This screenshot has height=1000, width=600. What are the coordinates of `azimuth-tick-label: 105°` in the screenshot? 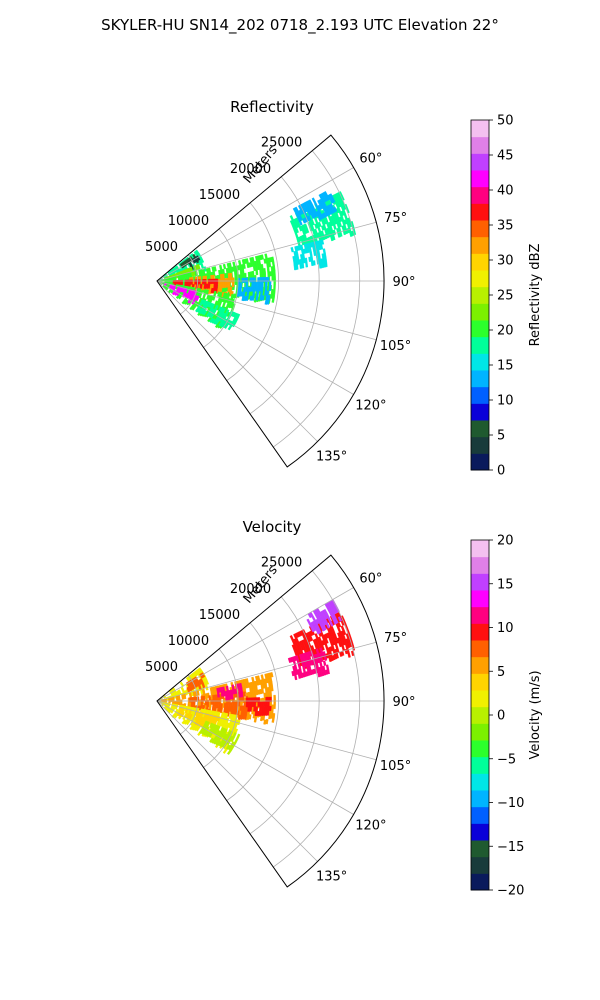 It's located at (395, 766).